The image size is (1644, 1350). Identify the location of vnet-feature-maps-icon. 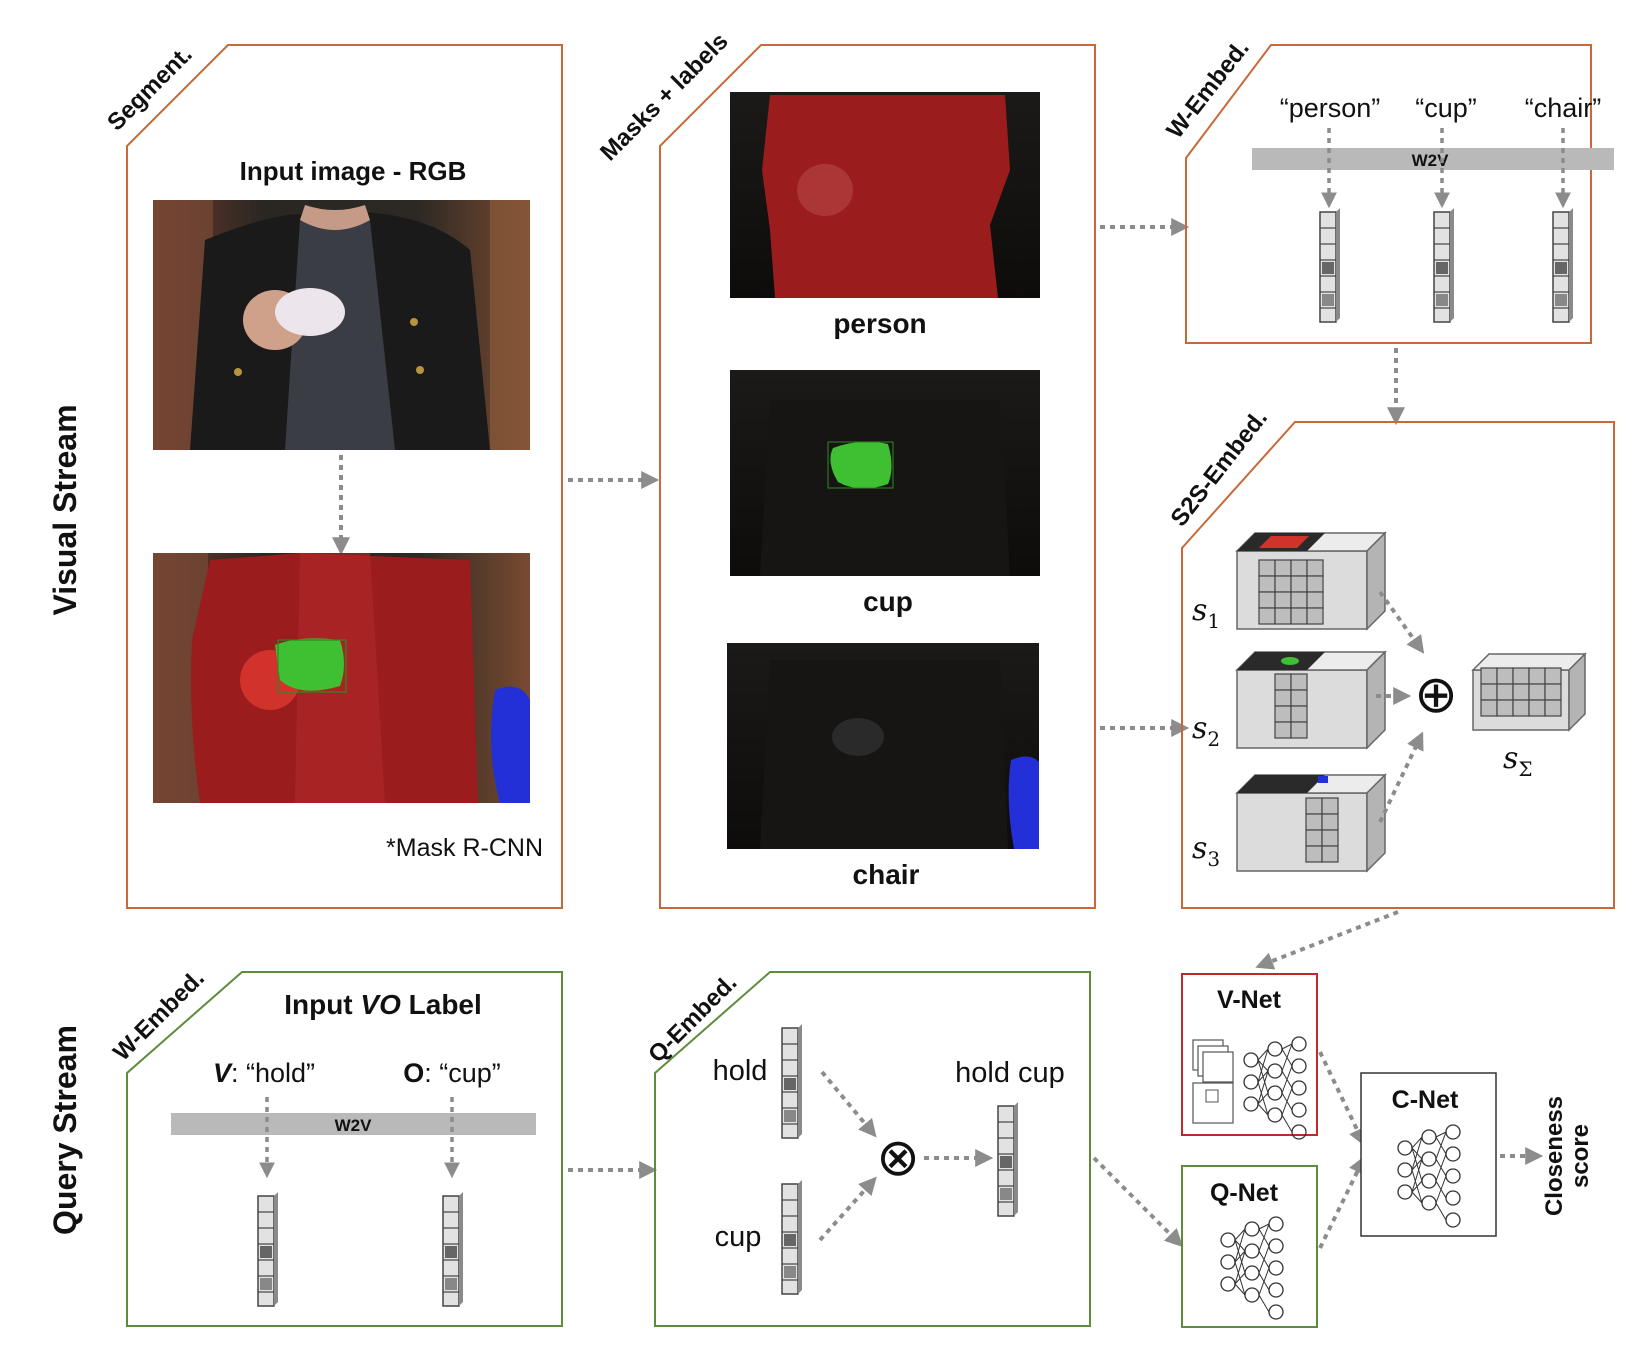
(1213, 1081).